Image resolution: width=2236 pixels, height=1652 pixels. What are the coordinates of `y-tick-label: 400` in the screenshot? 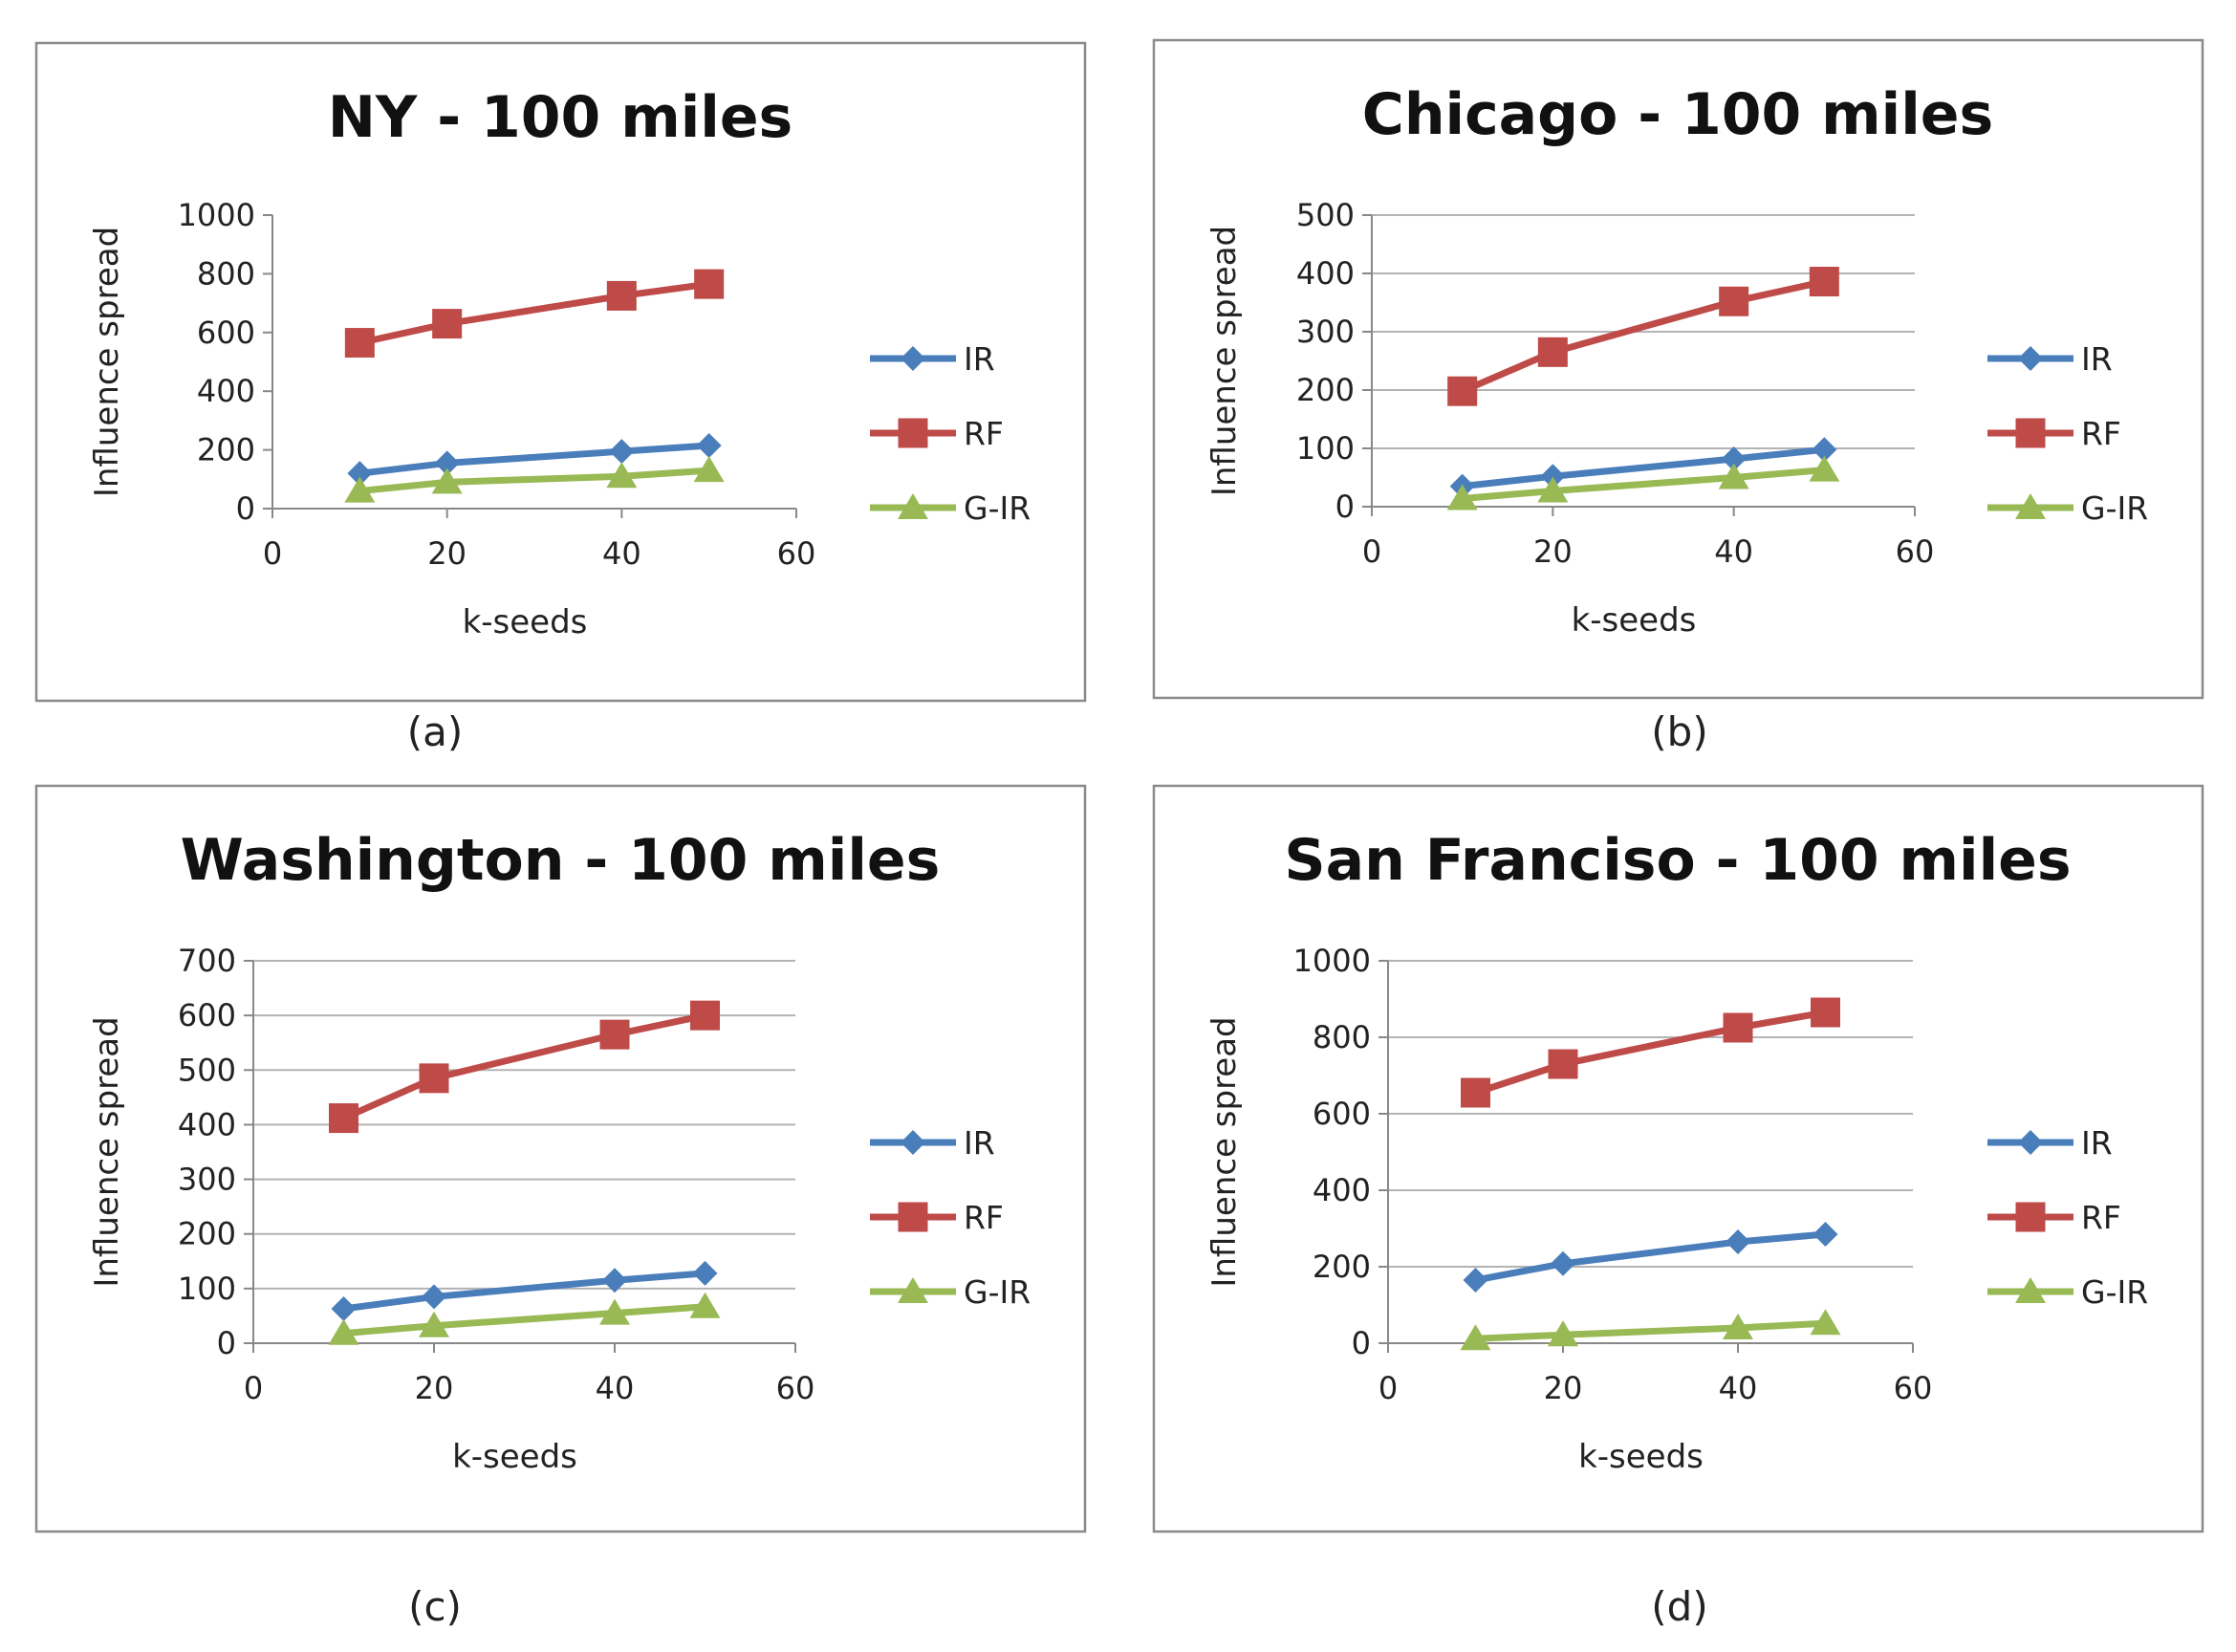 It's located at (1342, 1190).